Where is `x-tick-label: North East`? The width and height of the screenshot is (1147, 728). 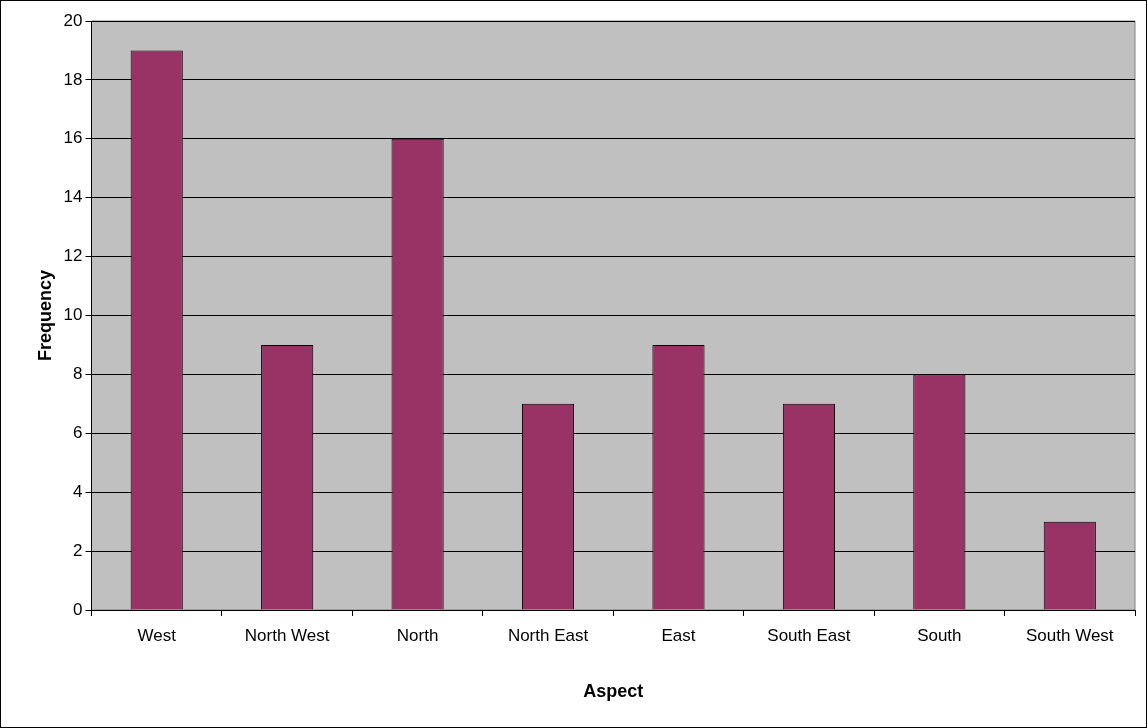
x-tick-label: North East is located at coordinates (548, 635).